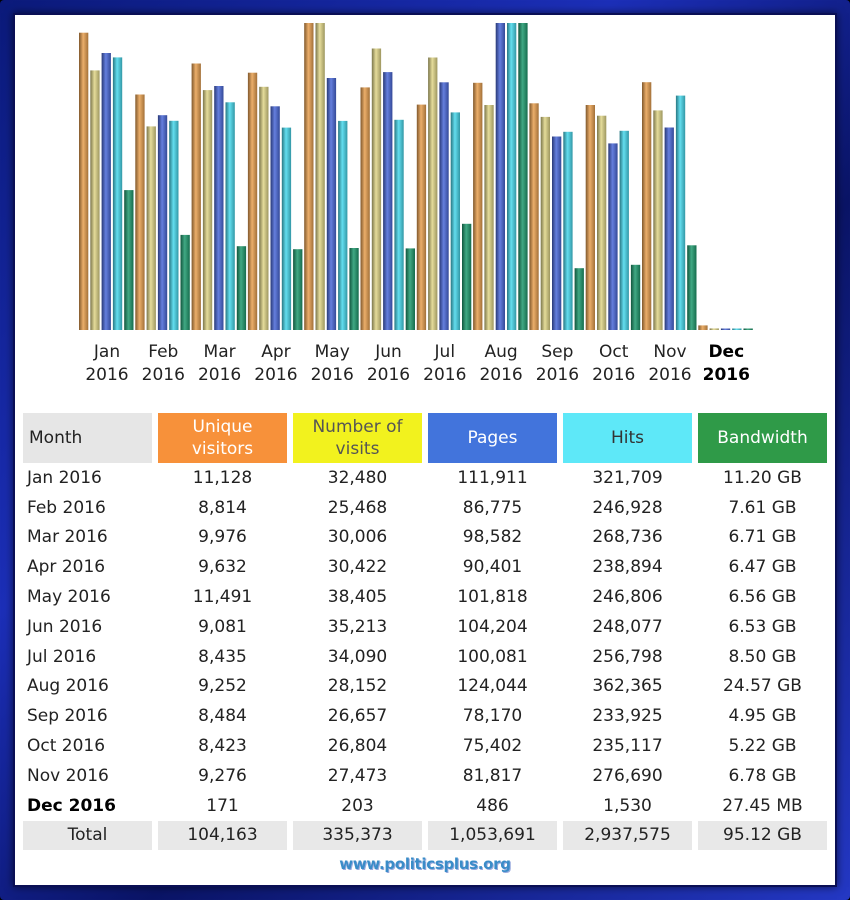 The height and width of the screenshot is (900, 850). What do you see at coordinates (222, 427) in the screenshot?
I see `header-label-line: Unique` at bounding box center [222, 427].